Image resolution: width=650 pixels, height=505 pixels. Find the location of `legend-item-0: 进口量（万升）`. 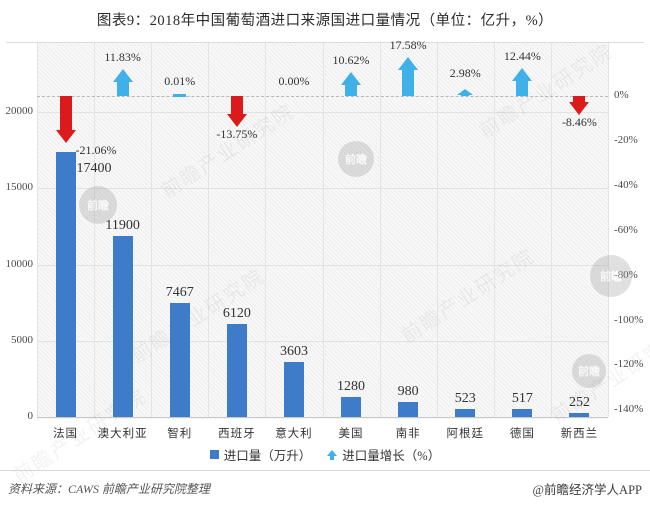

legend-item-0: 进口量（万升） is located at coordinates (260, 454).